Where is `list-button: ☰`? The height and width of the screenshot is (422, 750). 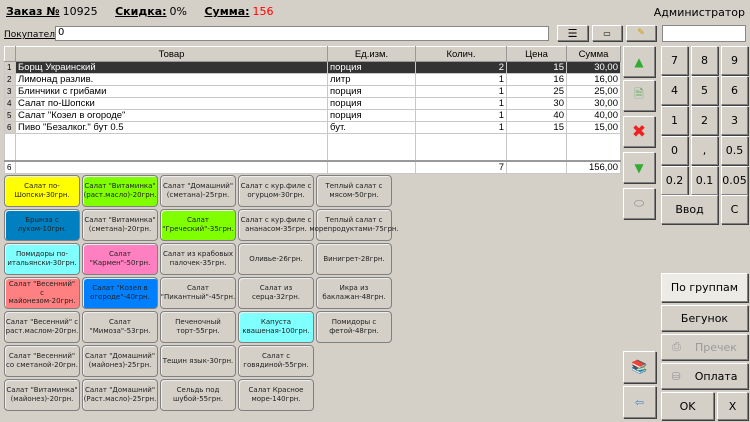
list-button: ☰ is located at coordinates (572, 33).